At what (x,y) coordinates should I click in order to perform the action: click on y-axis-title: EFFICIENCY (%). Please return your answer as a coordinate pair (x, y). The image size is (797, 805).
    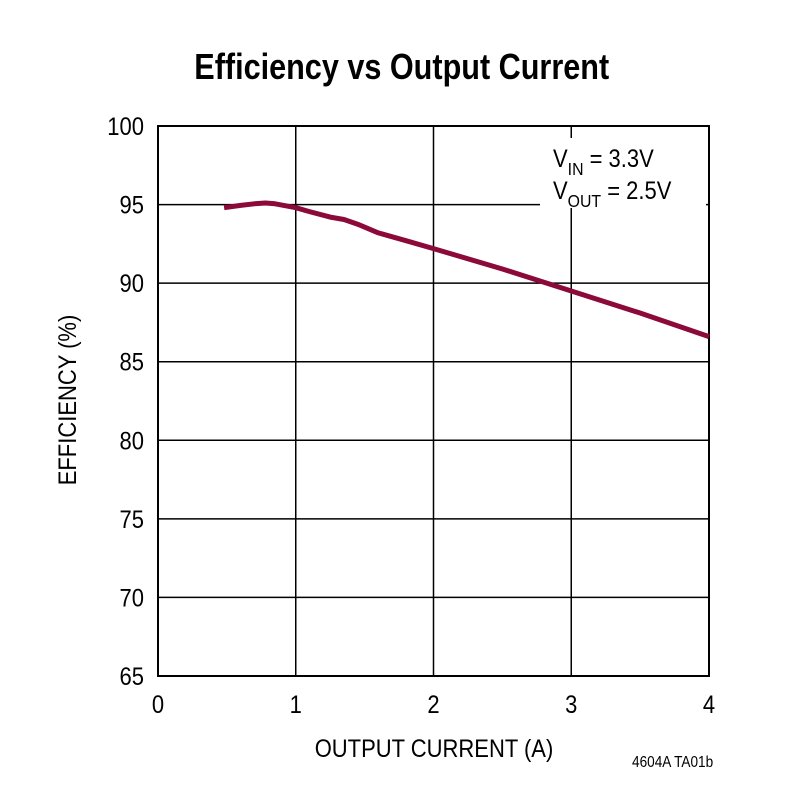
    Looking at the image, I should click on (68, 400).